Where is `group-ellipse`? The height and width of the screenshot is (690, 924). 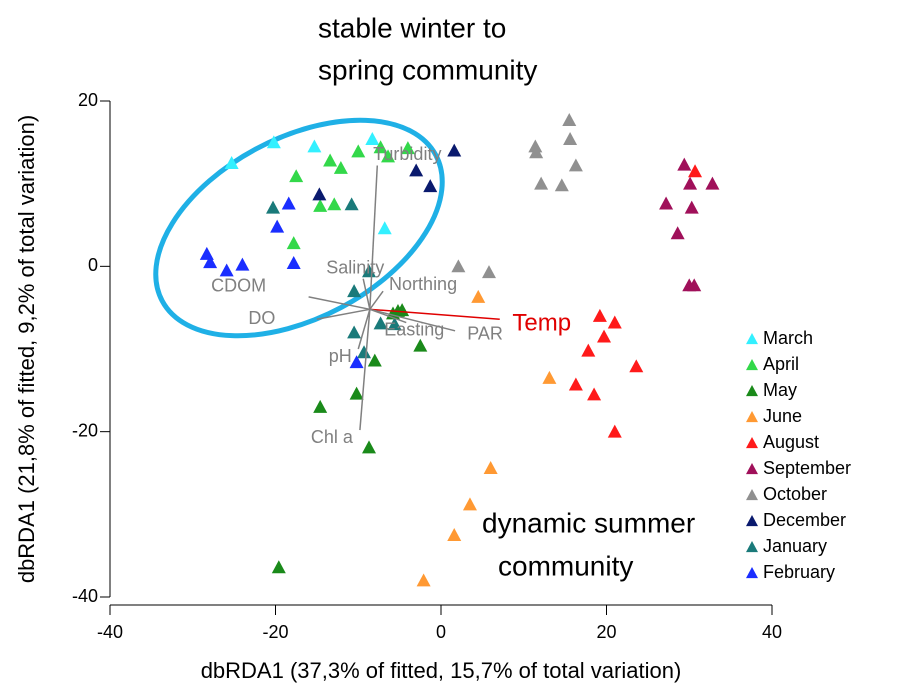 group-ellipse is located at coordinates (299, 228).